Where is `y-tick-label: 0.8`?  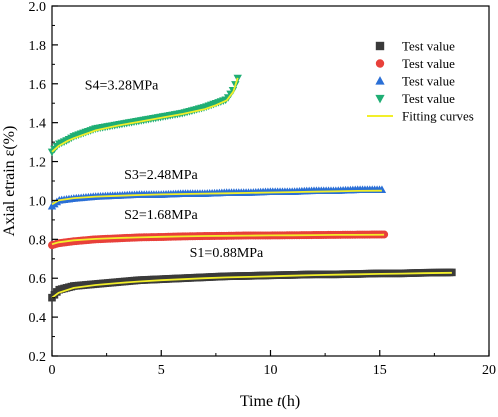
y-tick-label: 0.8 is located at coordinates (38, 240).